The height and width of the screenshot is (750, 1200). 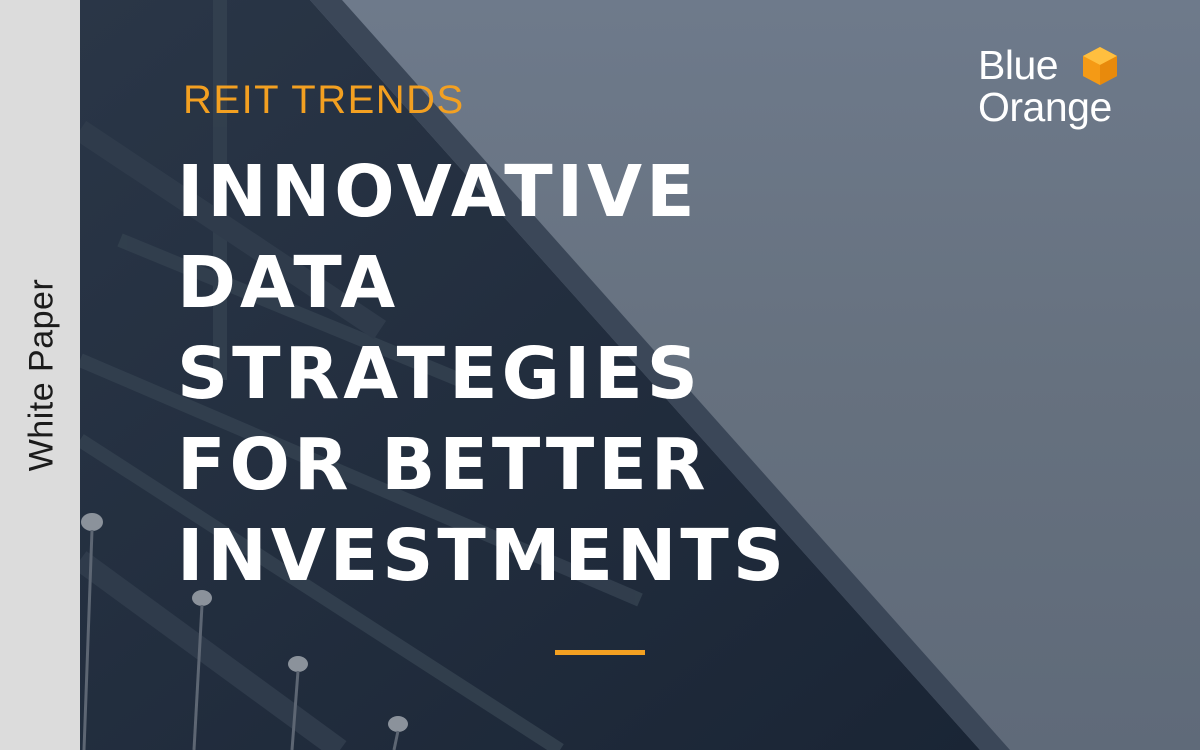 What do you see at coordinates (482, 555) in the screenshot?
I see `headline-line: INVESTMENTS` at bounding box center [482, 555].